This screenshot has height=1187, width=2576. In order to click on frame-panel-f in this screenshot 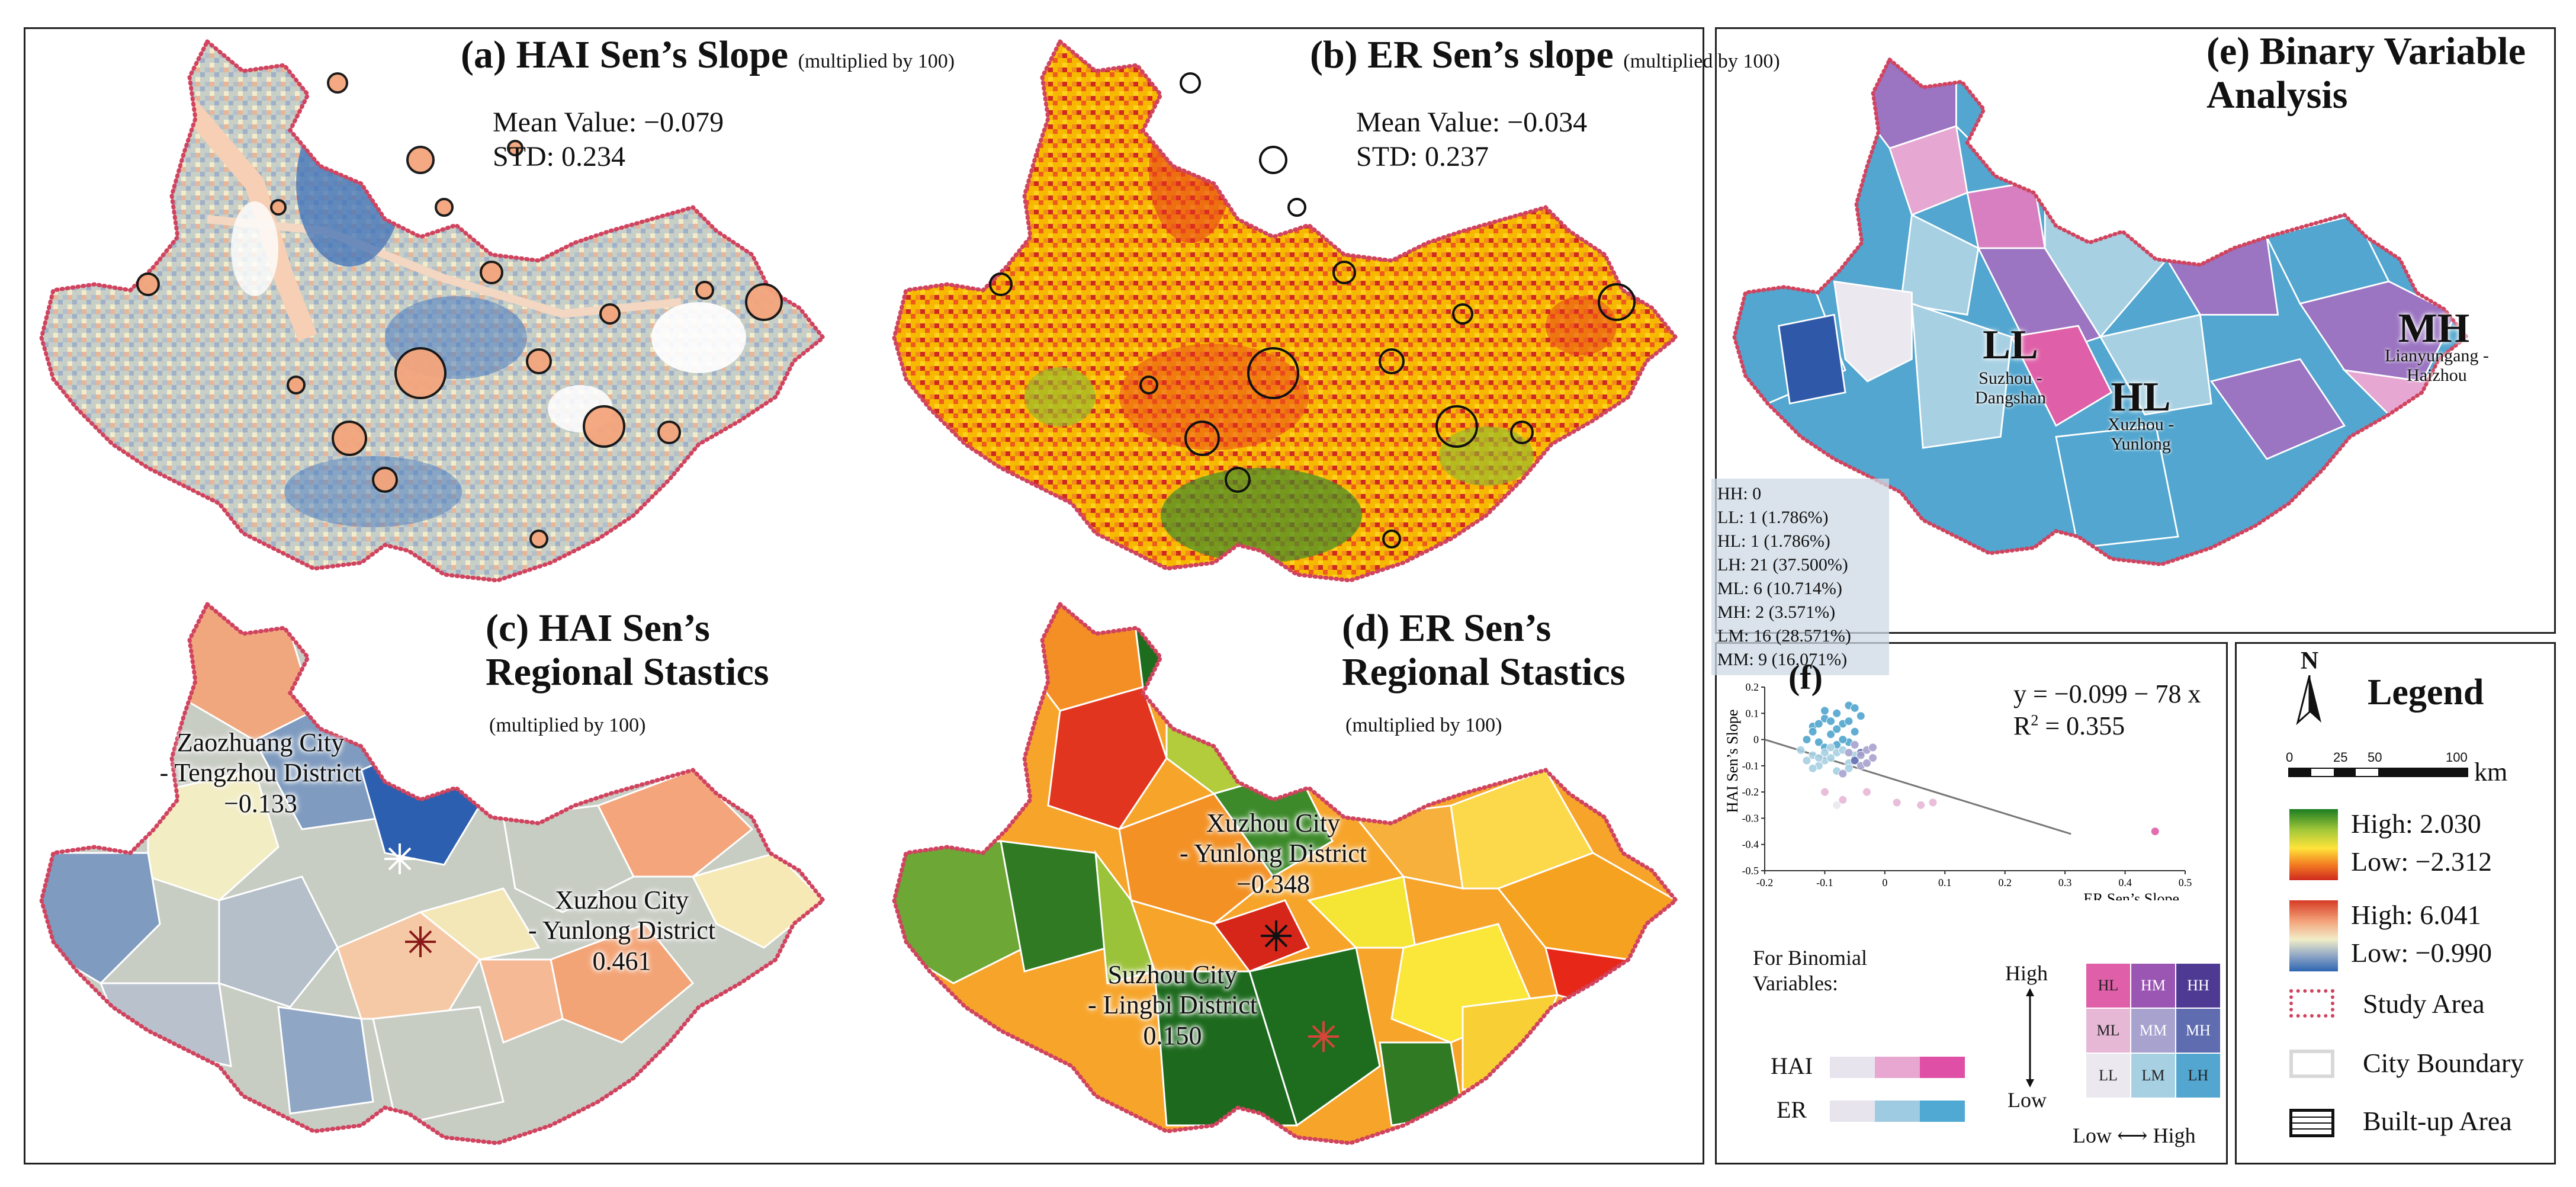, I will do `click(1971, 903)`.